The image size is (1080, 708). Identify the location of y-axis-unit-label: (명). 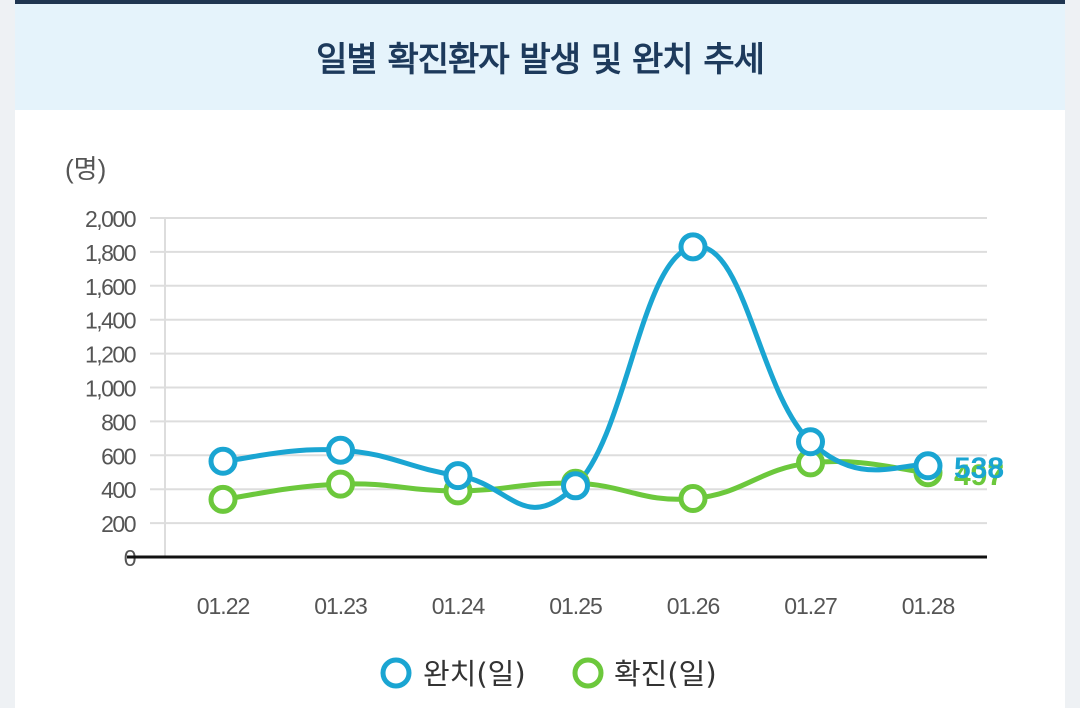
(85, 169).